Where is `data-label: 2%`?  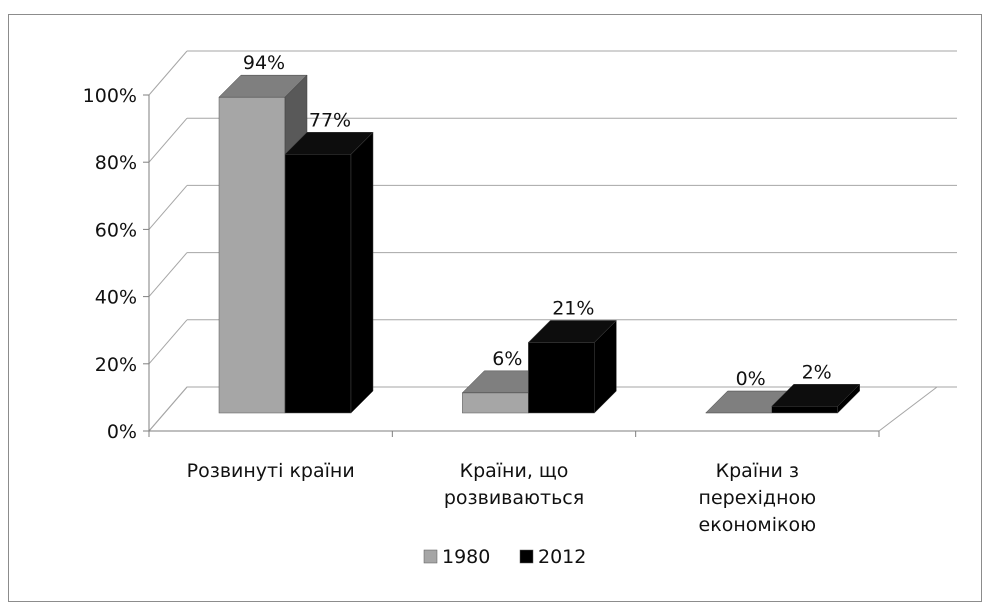
data-label: 2% is located at coordinates (817, 372).